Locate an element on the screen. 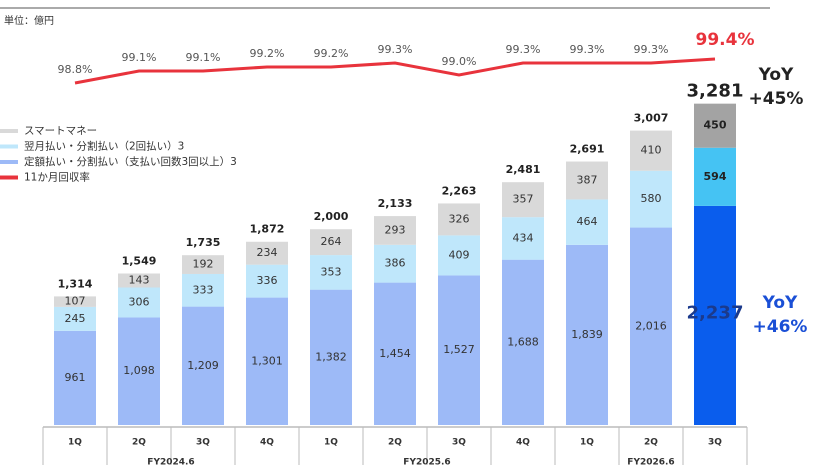 The image size is (813, 469). segment-label: 353 is located at coordinates (331, 271).